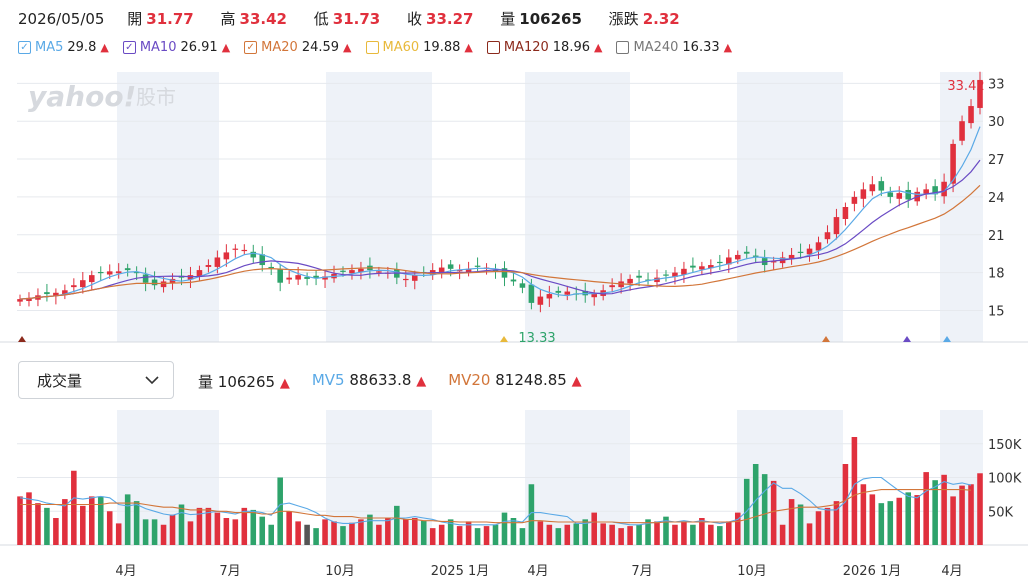 The width and height of the screenshot is (1028, 583). I want to click on close-value: 33.27, so click(450, 19).